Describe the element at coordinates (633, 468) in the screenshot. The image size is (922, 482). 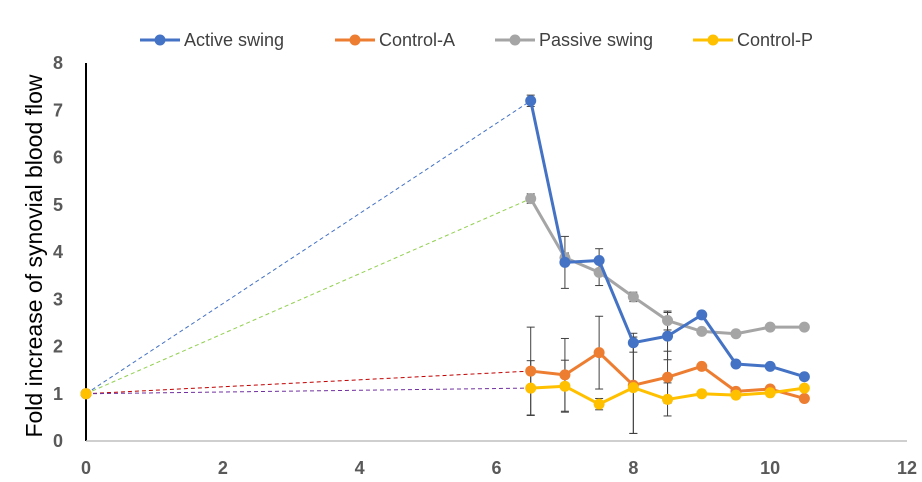
I see `x-tick-label: 8` at that location.